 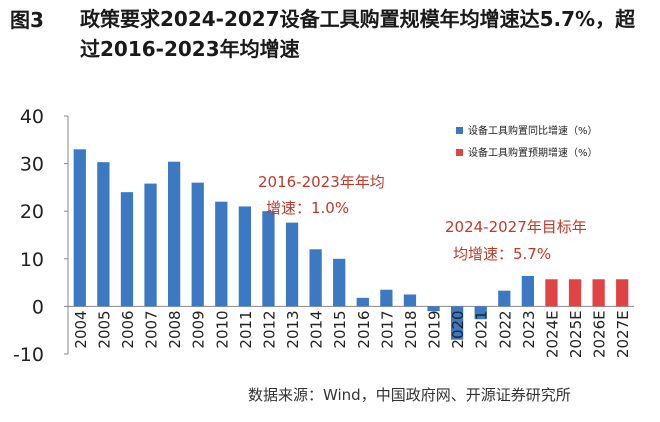 I want to click on x-tick-label: 2016, so click(x=364, y=329).